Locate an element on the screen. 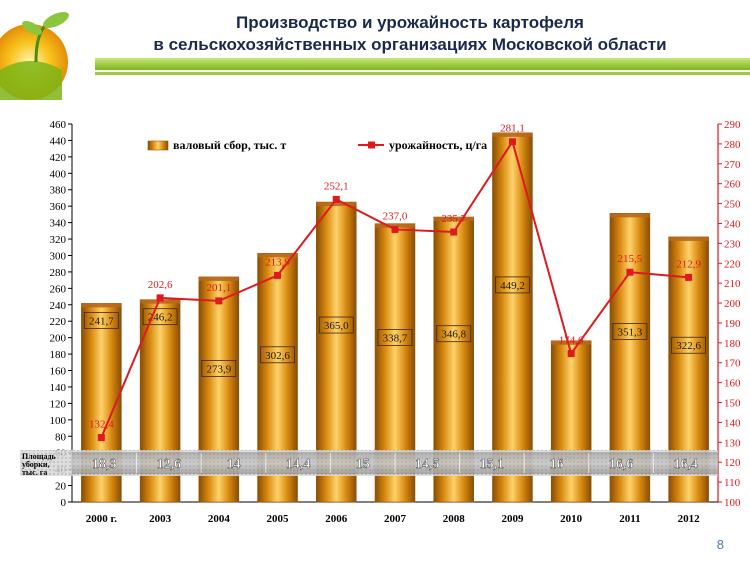  y-left-tick-label: 140 is located at coordinates (58, 388).